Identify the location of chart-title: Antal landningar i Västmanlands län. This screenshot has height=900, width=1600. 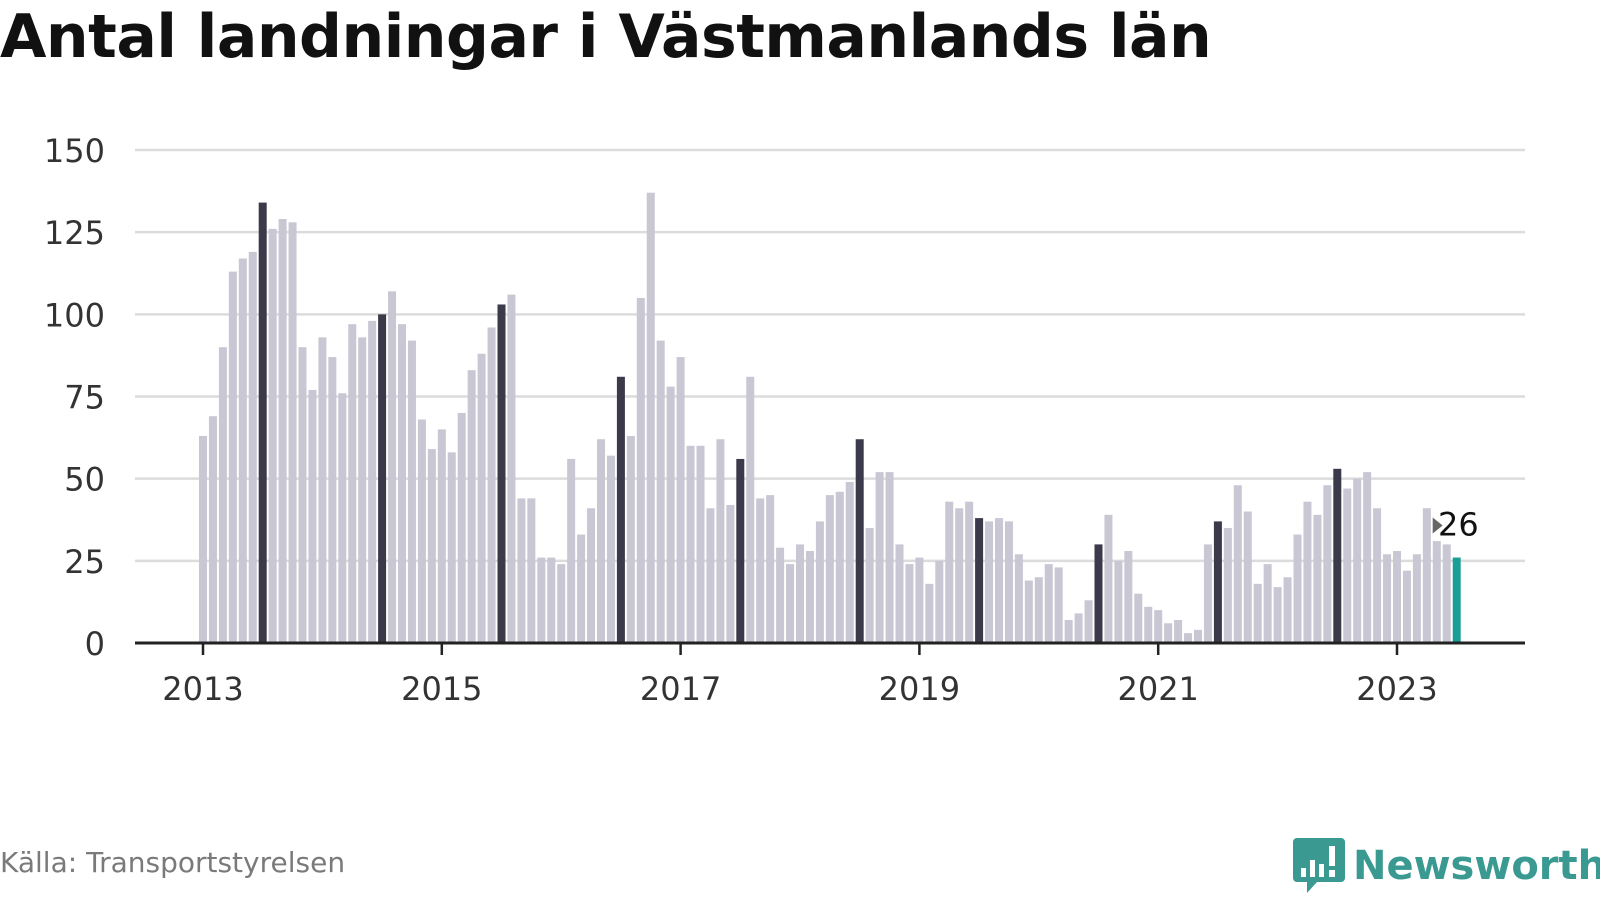
(606, 37).